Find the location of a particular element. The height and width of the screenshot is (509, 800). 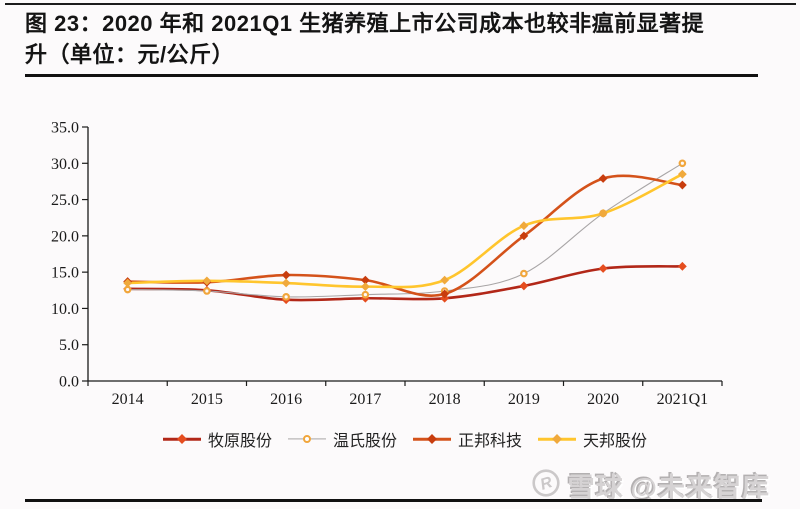

legend-item-wens: 温氏股份 is located at coordinates (342, 439).